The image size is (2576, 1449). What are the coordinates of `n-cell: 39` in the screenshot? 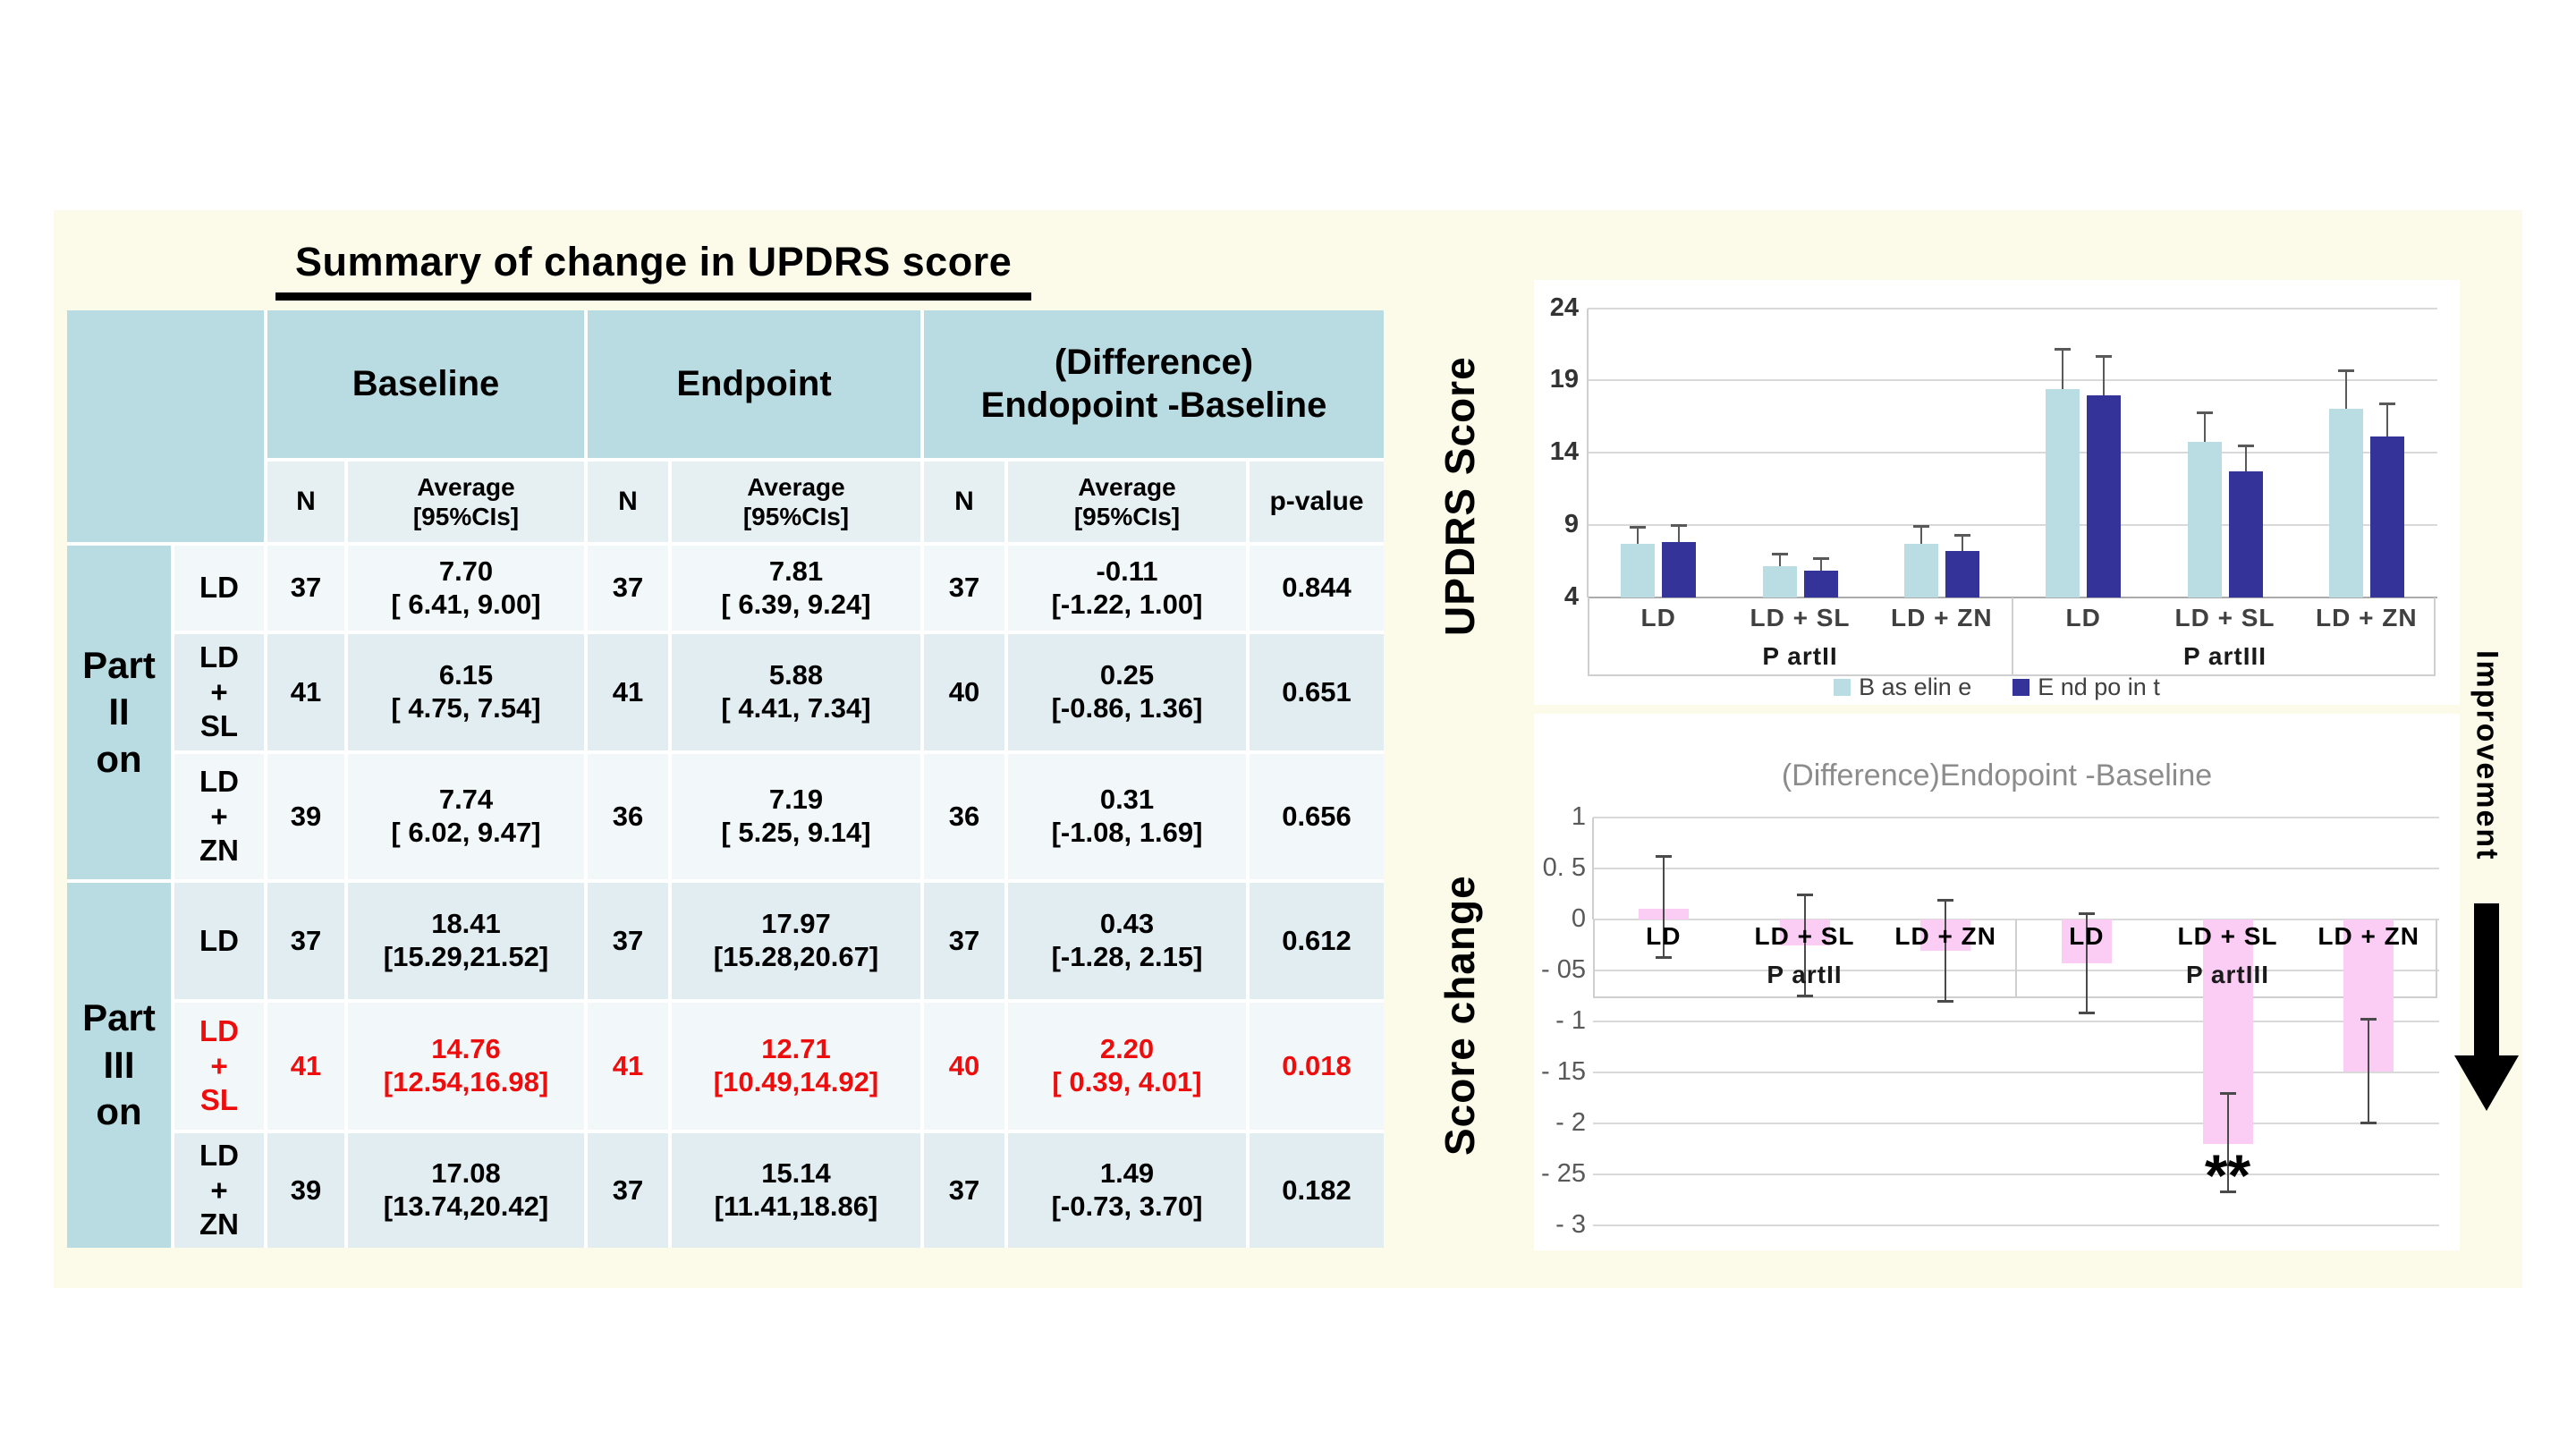 It's located at (305, 1190).